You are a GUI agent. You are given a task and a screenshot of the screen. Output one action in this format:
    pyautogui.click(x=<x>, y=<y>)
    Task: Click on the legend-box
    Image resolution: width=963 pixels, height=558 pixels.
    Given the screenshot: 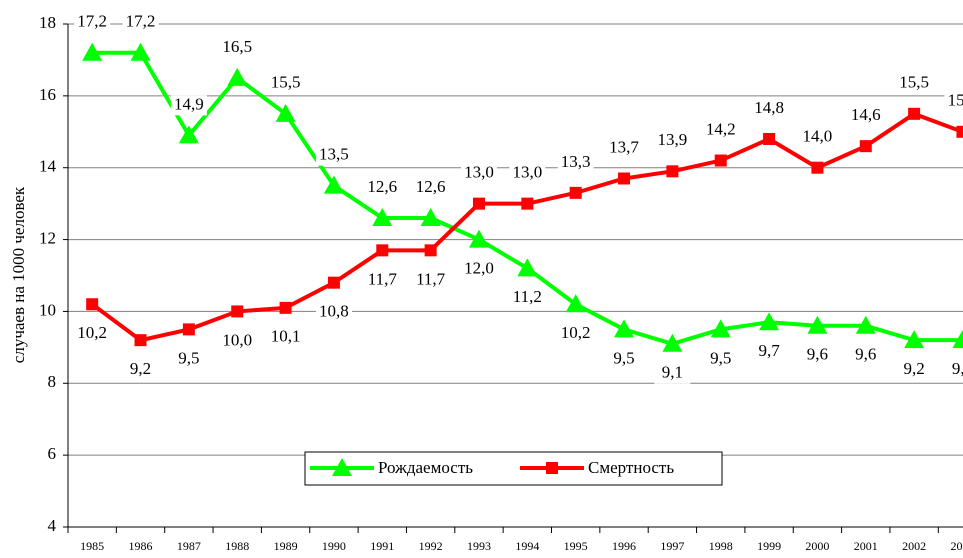 What is the action you would take?
    pyautogui.click(x=513, y=468)
    